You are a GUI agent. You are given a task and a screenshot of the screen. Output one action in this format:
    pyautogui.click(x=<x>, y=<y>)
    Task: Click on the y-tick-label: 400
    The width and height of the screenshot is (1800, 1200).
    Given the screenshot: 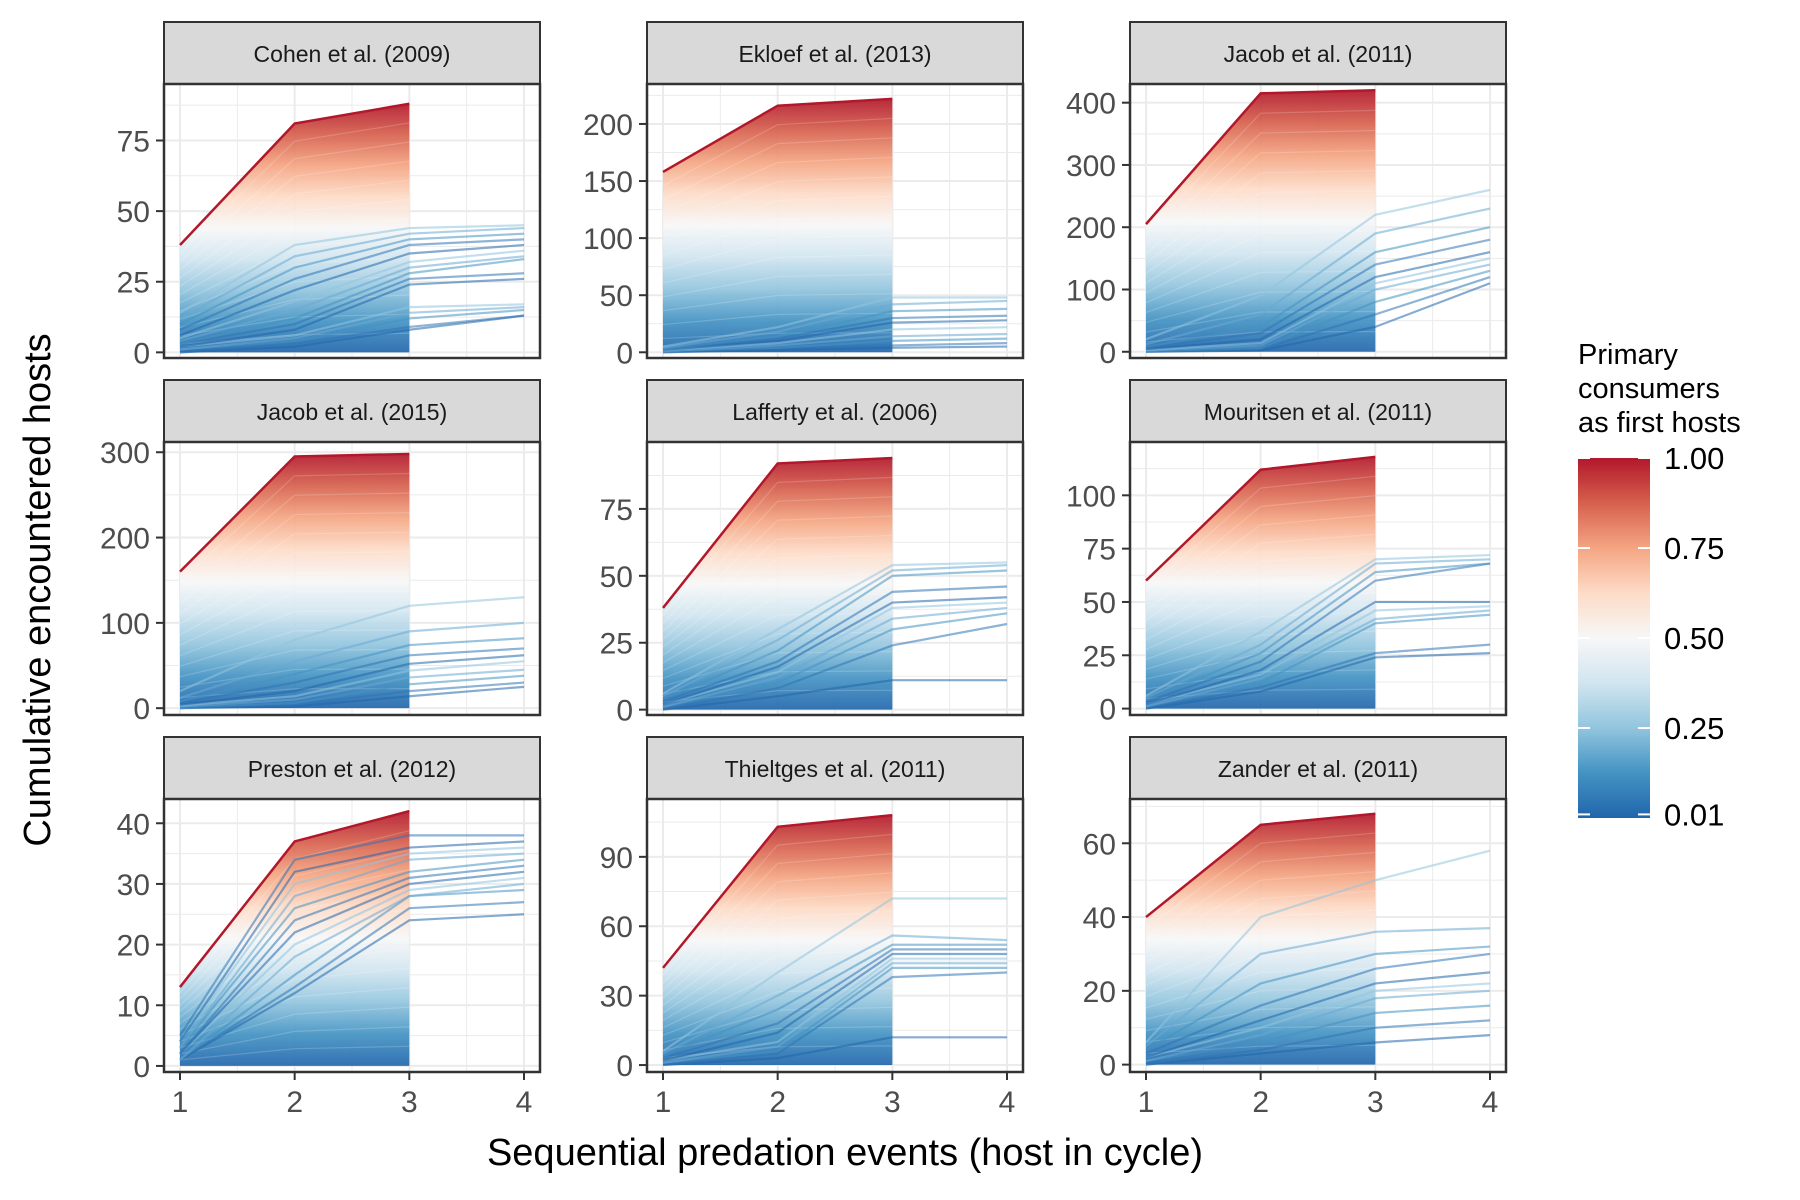 What is the action you would take?
    pyautogui.click(x=1091, y=104)
    